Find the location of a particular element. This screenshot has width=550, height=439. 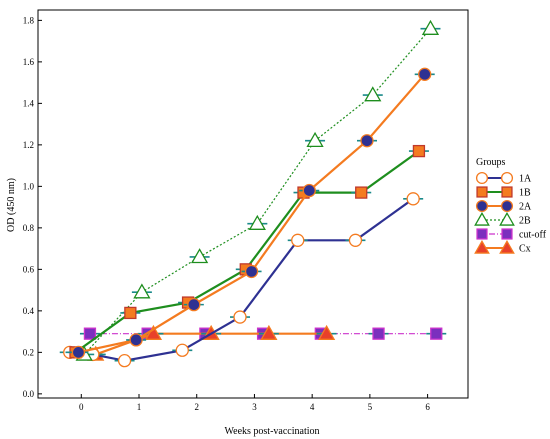

legend-item-cx: Cx is located at coordinates (502, 247).